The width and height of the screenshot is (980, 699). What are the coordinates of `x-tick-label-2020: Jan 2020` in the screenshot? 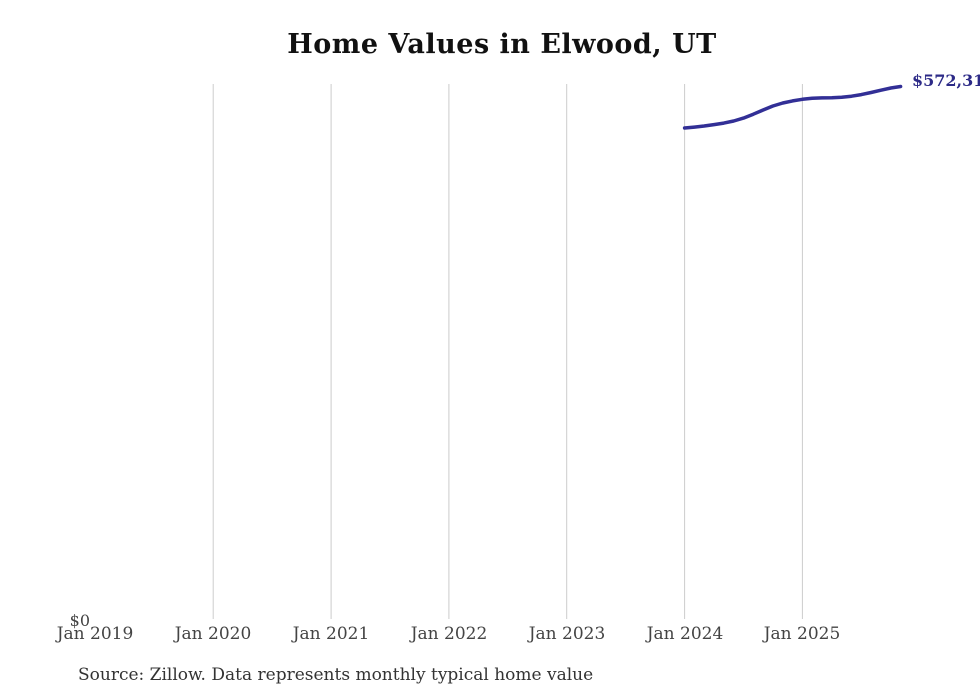 It's located at (213, 634).